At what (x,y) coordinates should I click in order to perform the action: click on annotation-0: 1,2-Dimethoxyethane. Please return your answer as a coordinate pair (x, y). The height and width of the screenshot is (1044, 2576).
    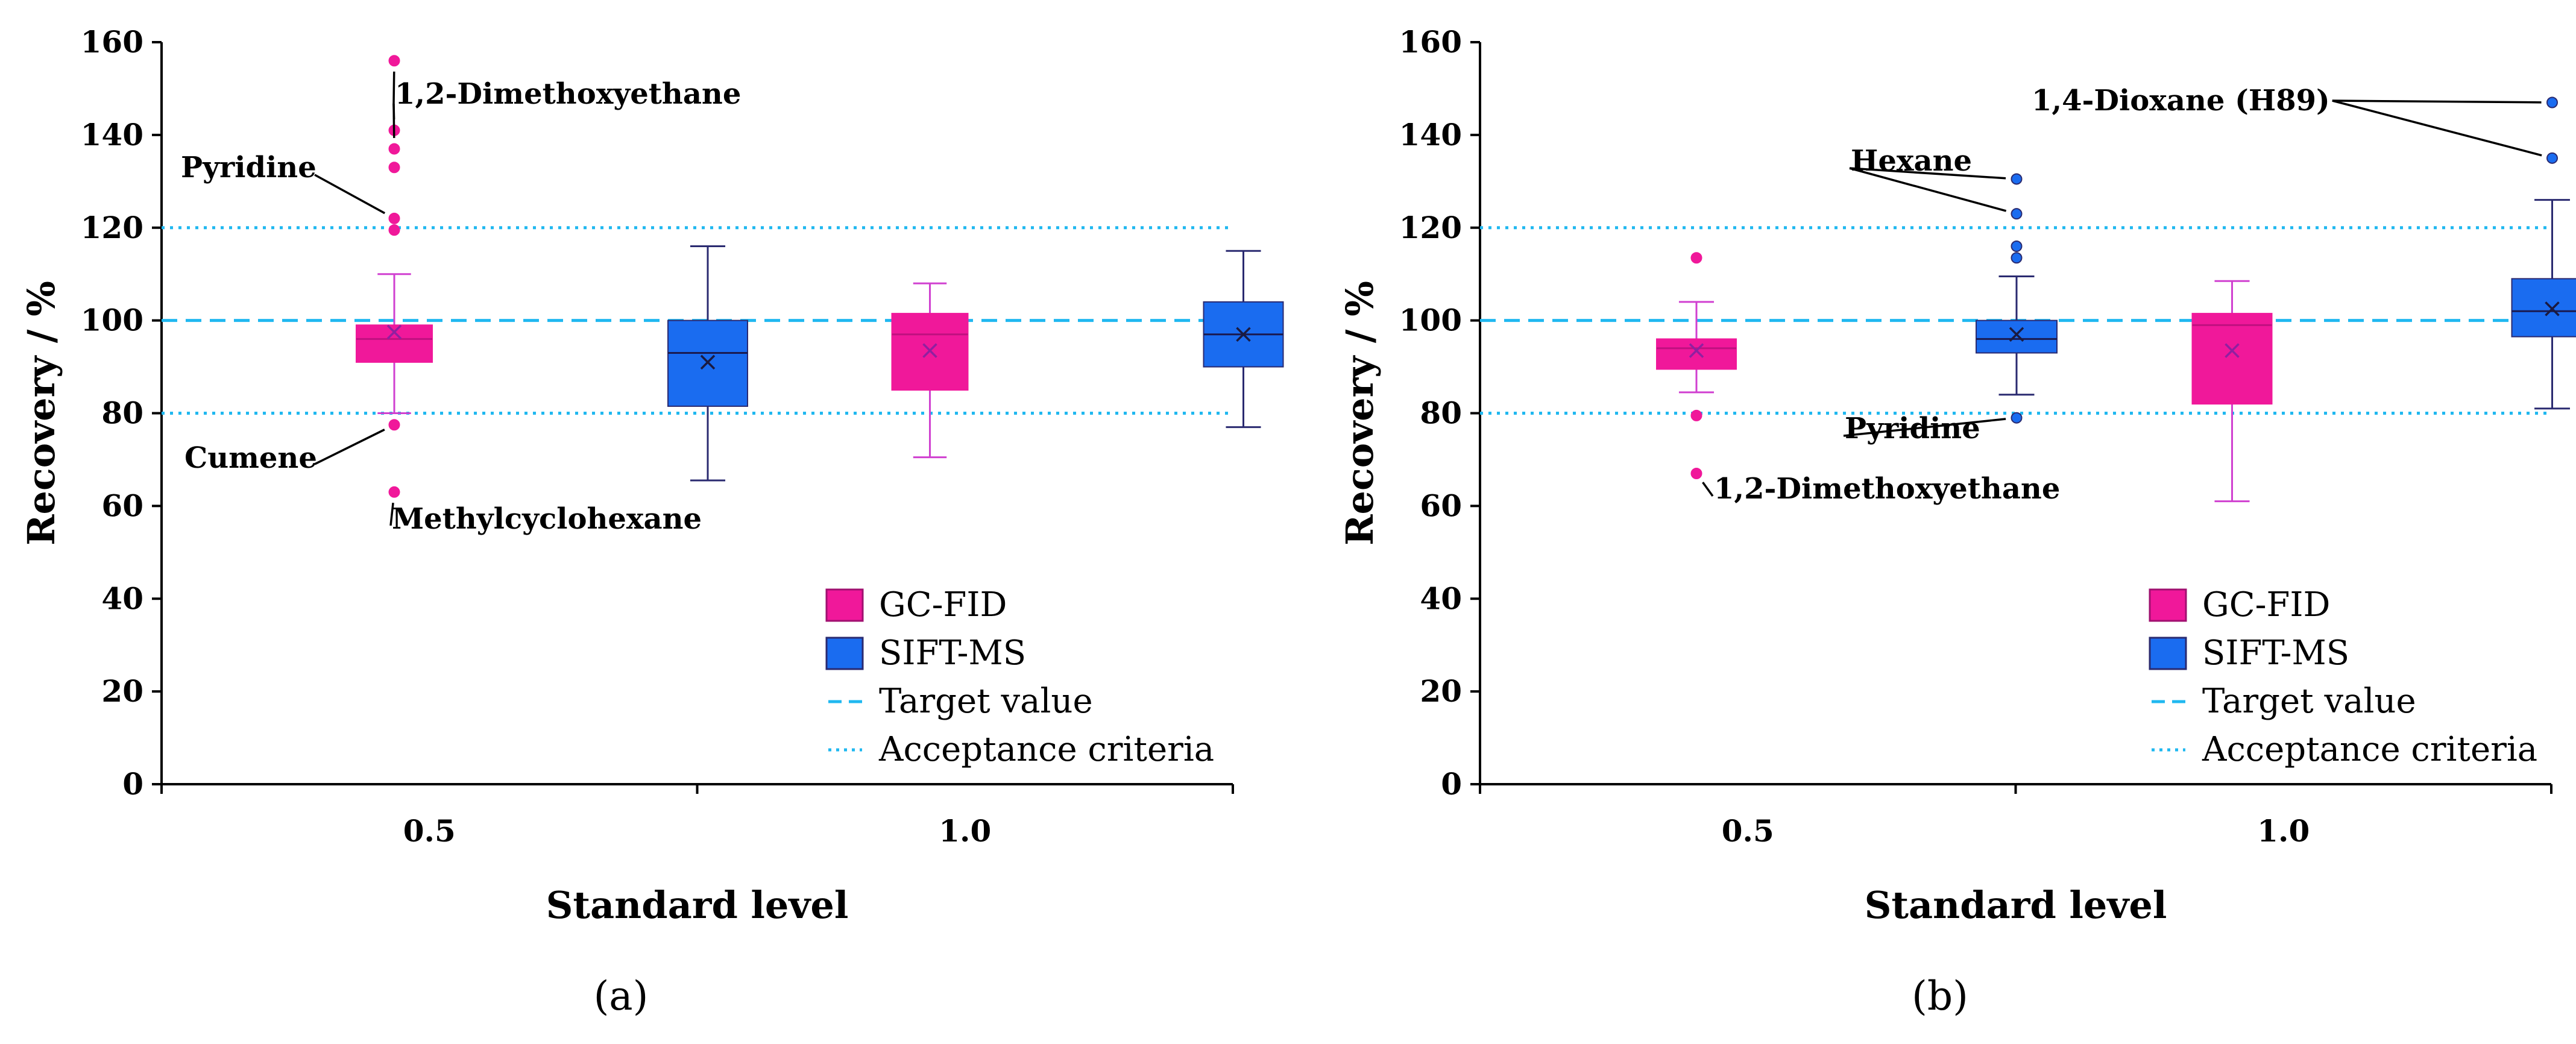
    Looking at the image, I should click on (567, 105).